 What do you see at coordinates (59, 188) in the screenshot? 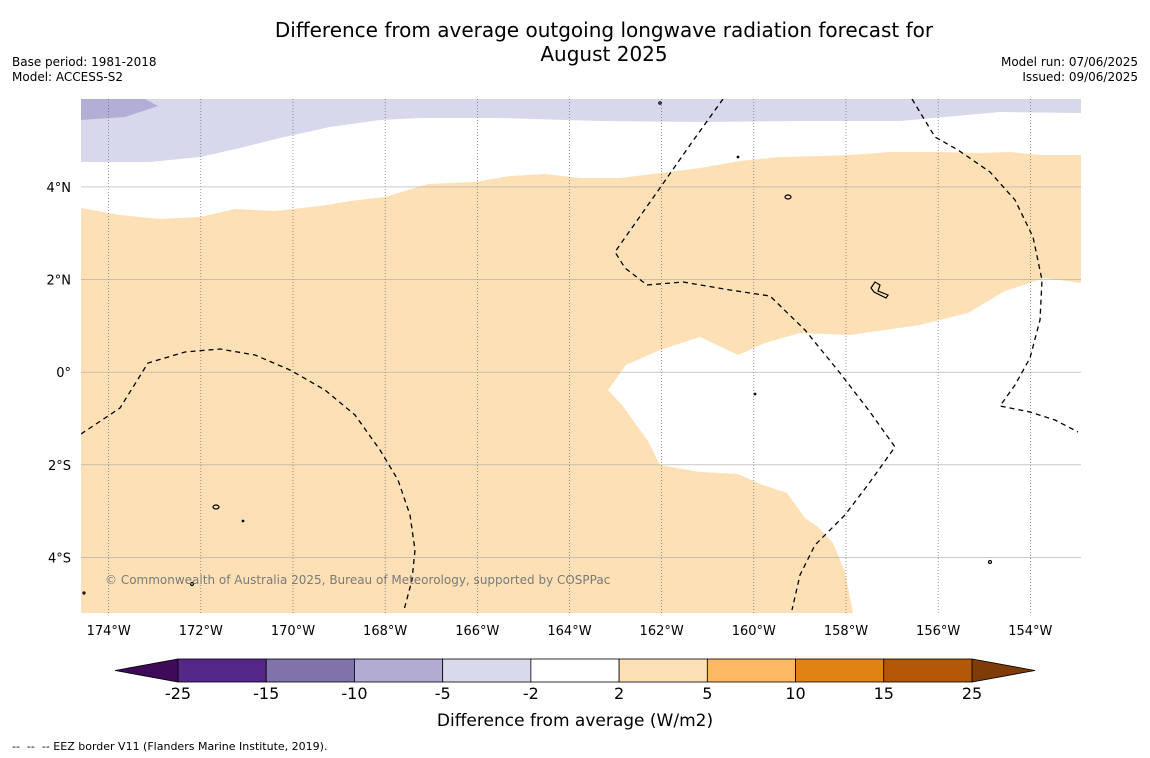
I see `latitude-tick-label: 4°N` at bounding box center [59, 188].